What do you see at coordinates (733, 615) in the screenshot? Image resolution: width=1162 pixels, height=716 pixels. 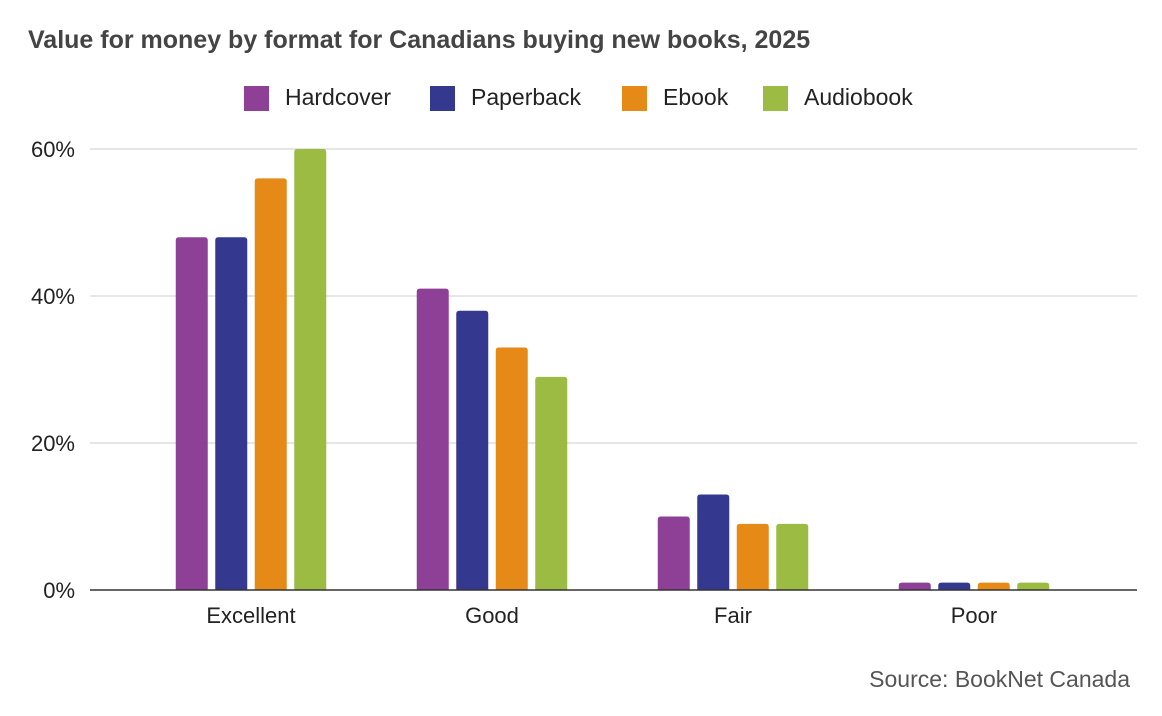 I see `x-tick-label: Fair` at bounding box center [733, 615].